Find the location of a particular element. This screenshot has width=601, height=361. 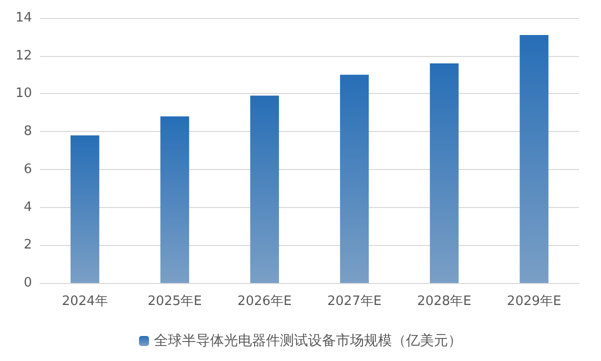

y-tick-label: 8 is located at coordinates (28, 132).